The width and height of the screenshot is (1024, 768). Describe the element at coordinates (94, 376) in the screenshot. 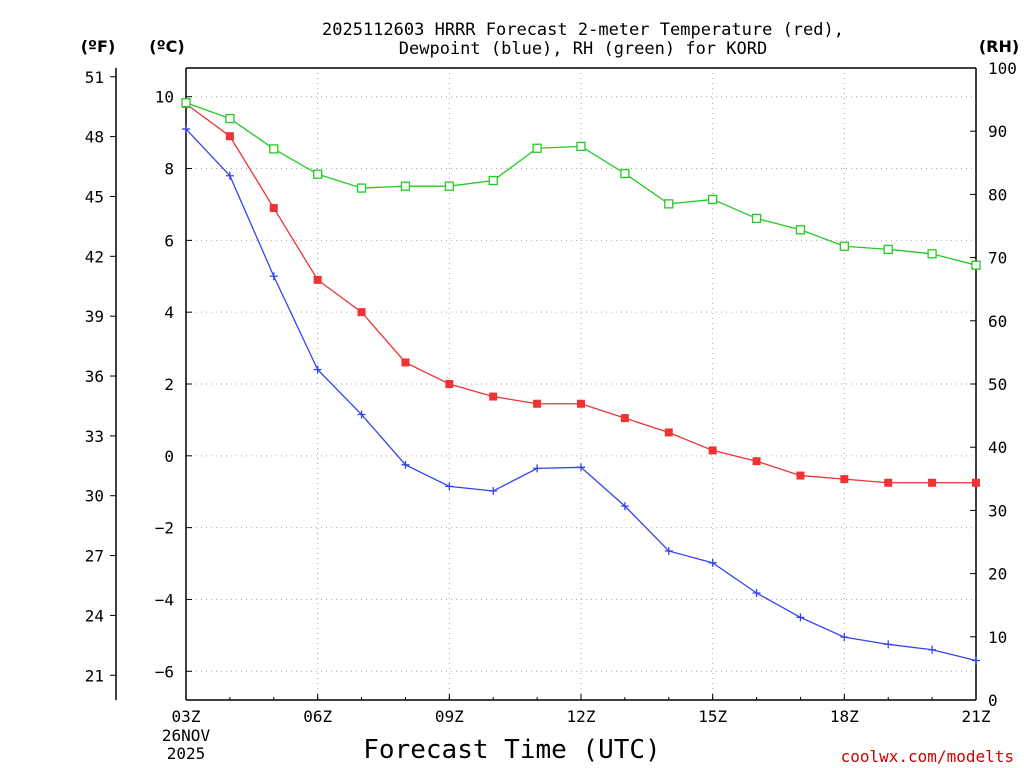

I see `fahrenheit-tick-label: 36` at that location.